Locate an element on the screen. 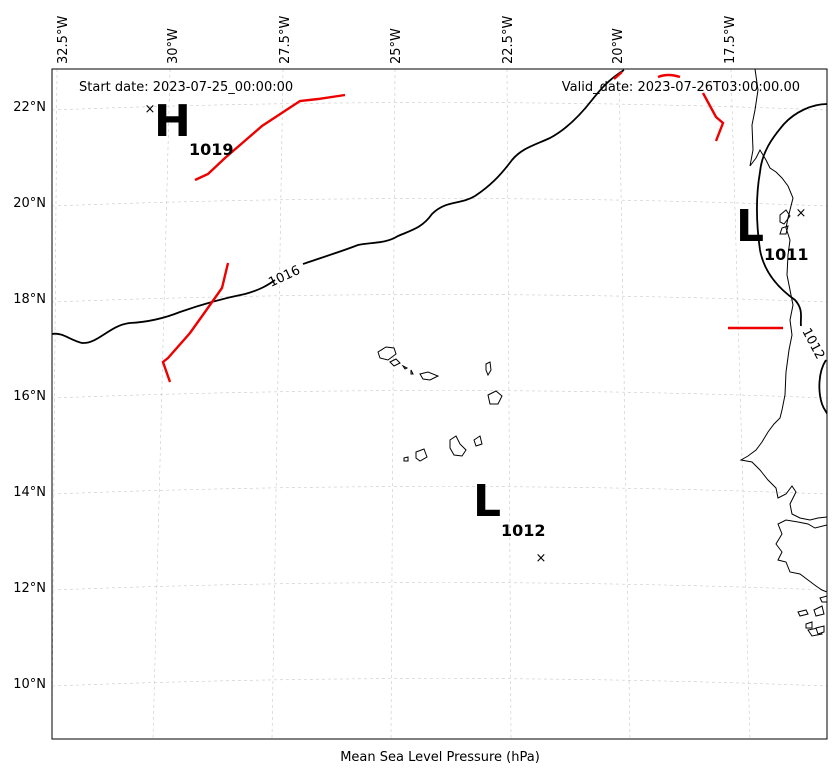  latitude-labels: 22°N 20°N 18°N 16°N 14°N 12°N 10°N is located at coordinates (29, 396).